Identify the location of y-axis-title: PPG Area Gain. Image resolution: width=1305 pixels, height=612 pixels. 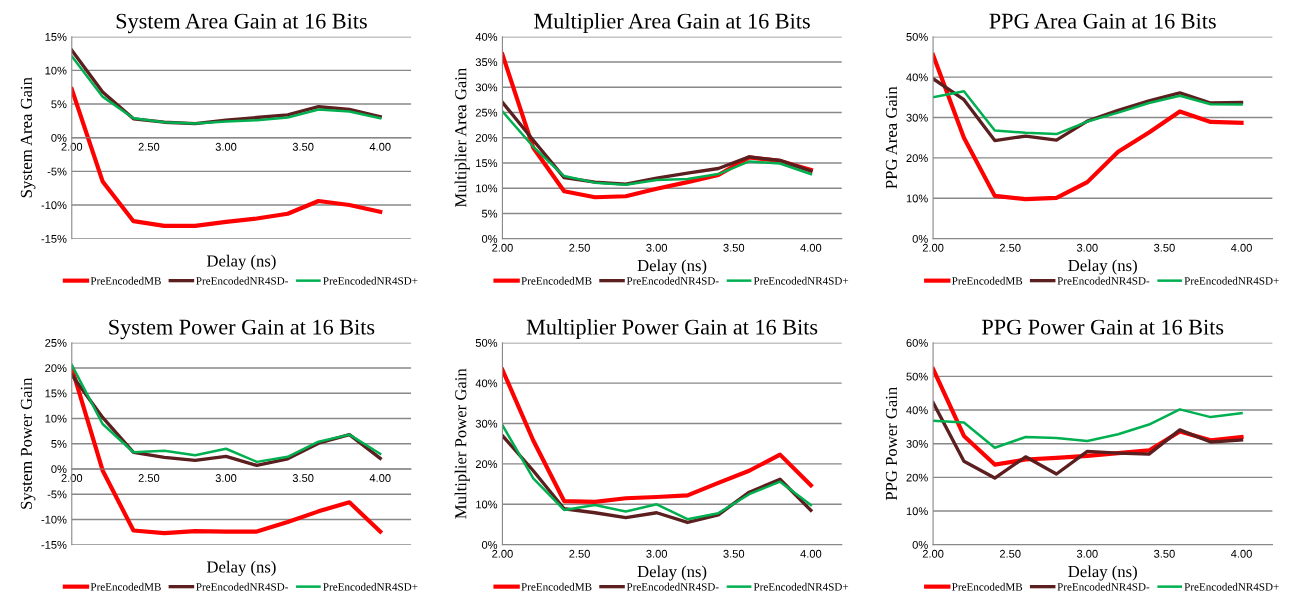
(891, 137).